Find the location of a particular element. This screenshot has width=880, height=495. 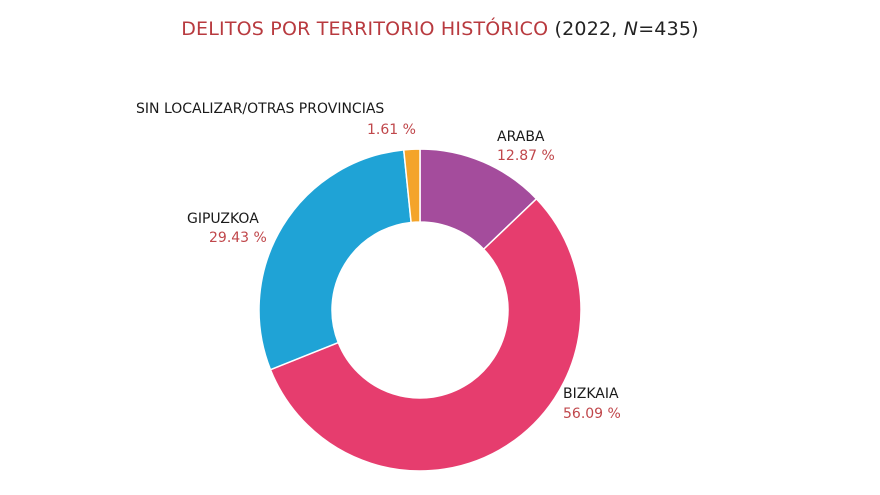

value-bizkaia: 56.09 % is located at coordinates (592, 414).